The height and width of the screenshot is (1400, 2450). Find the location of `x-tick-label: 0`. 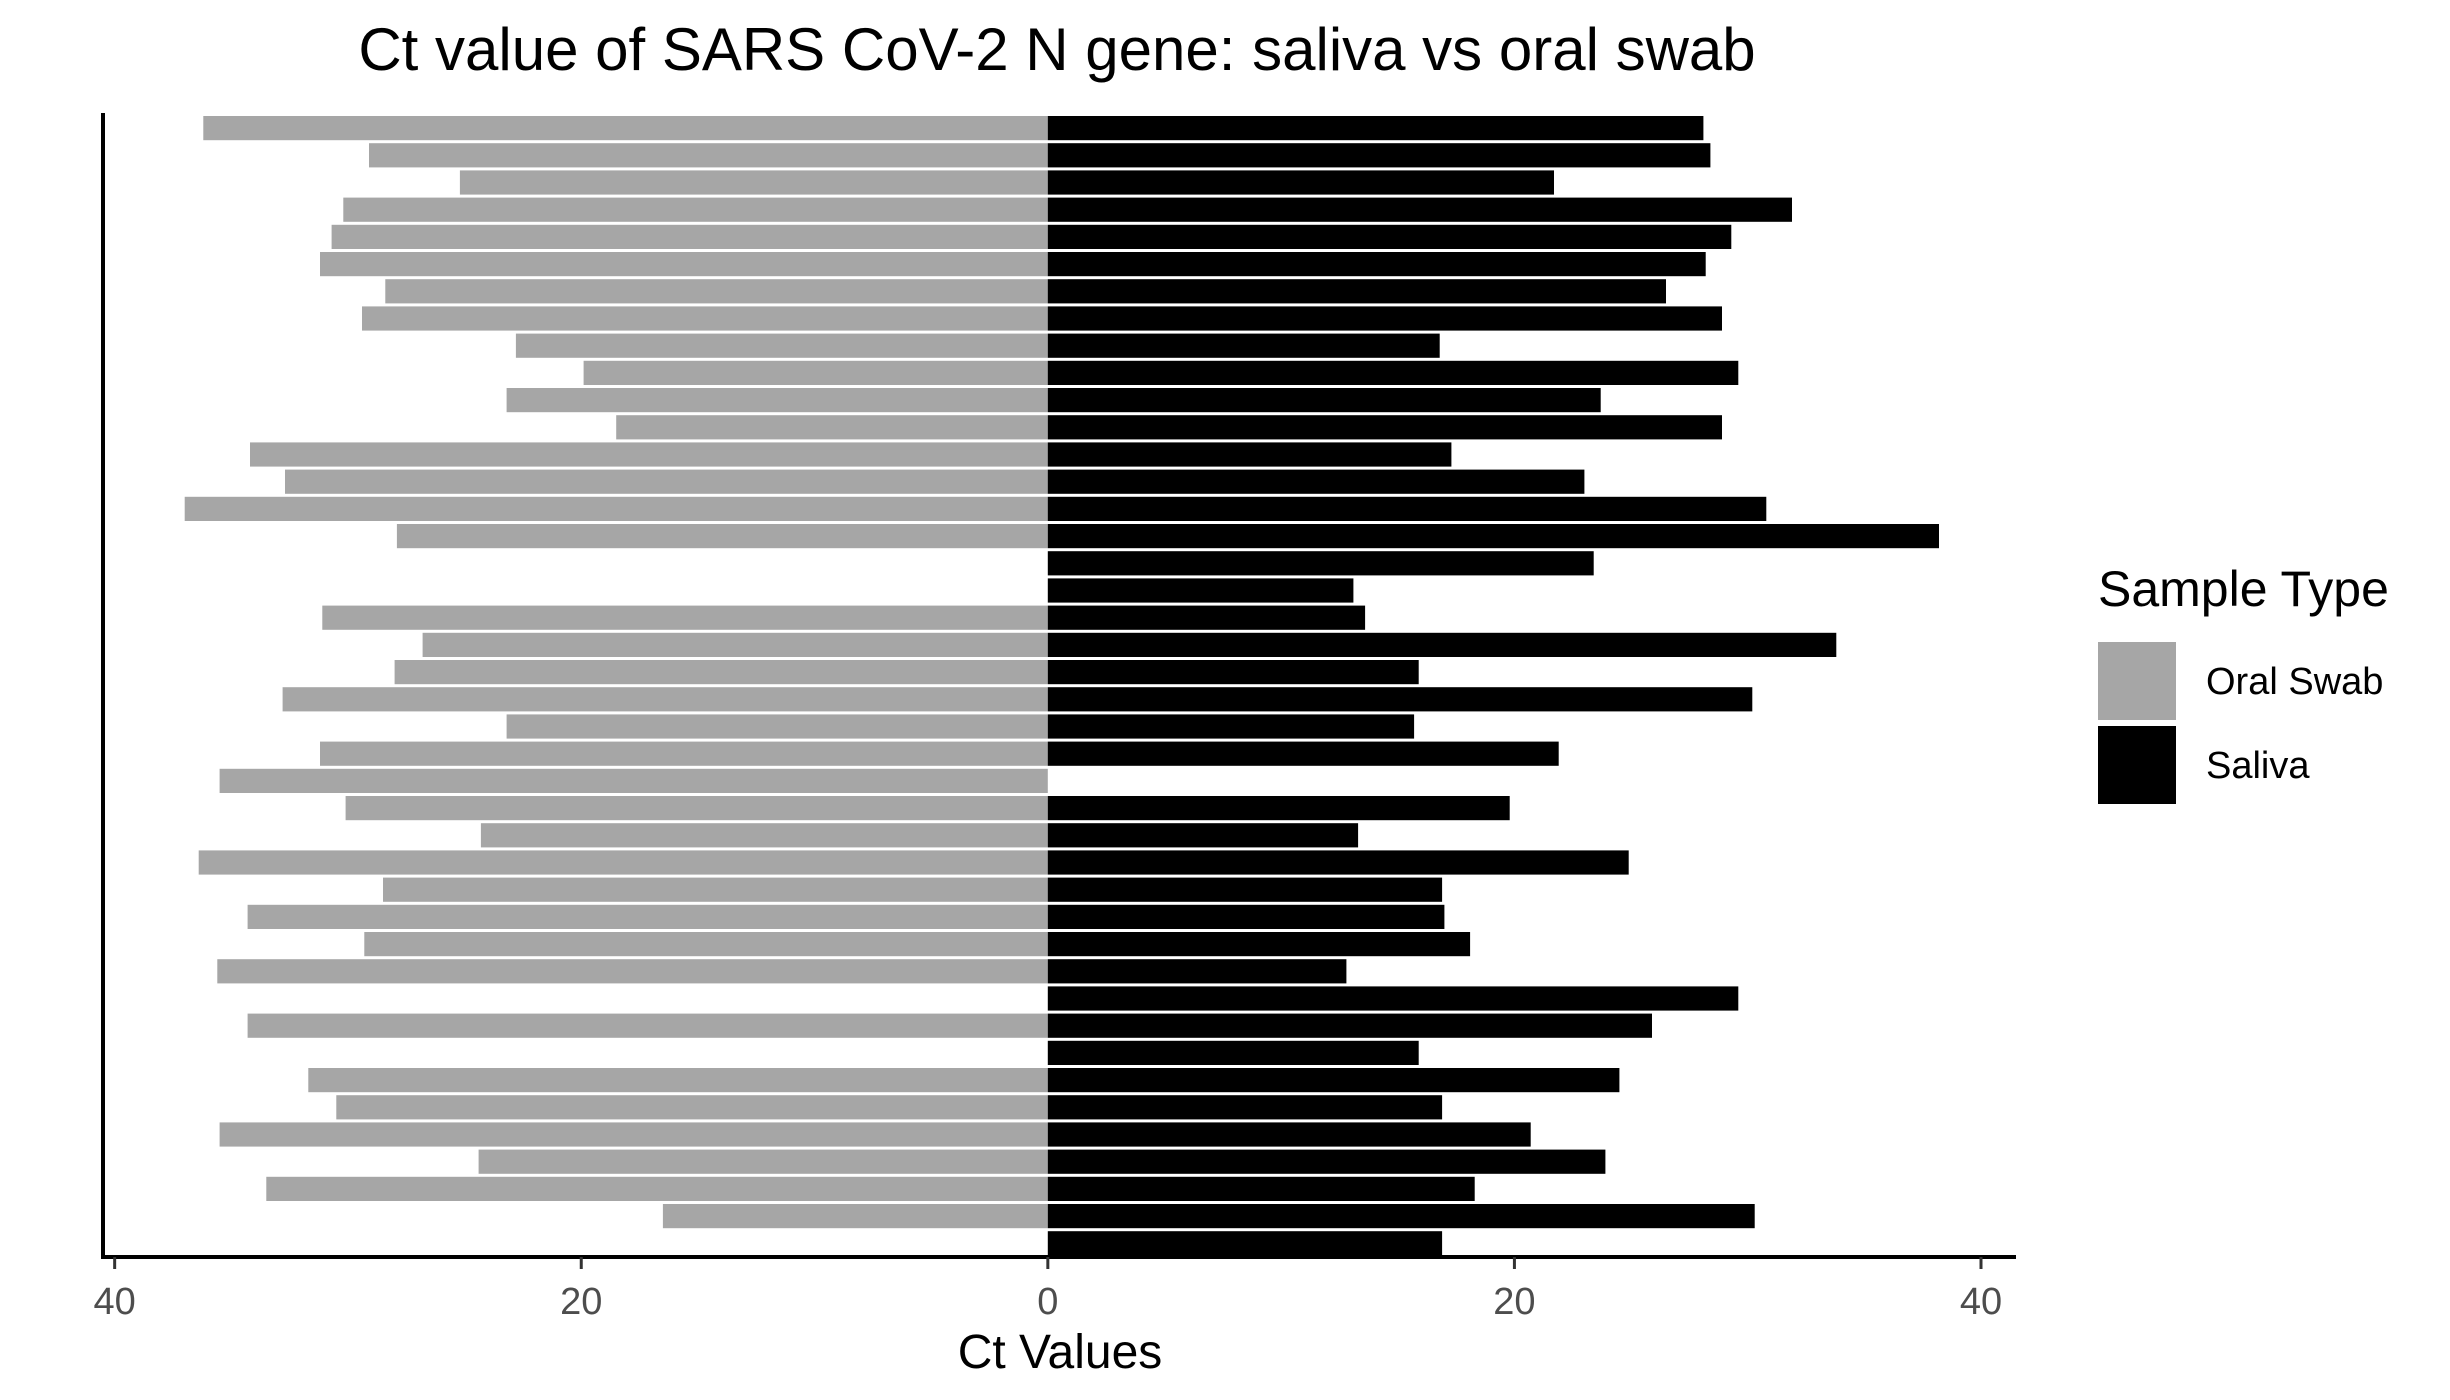

x-tick-label: 0 is located at coordinates (1047, 1302).